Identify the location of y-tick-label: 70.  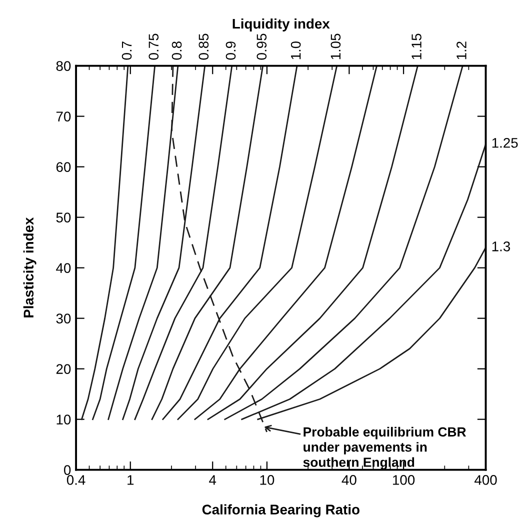
(63, 117).